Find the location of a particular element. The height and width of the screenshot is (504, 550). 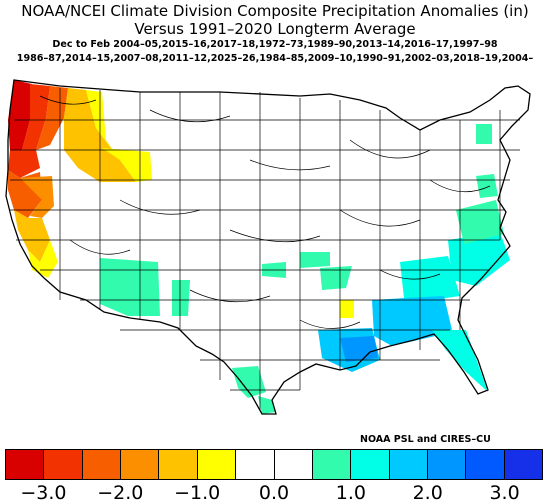

region-ca-south is located at coordinates (43, 259).